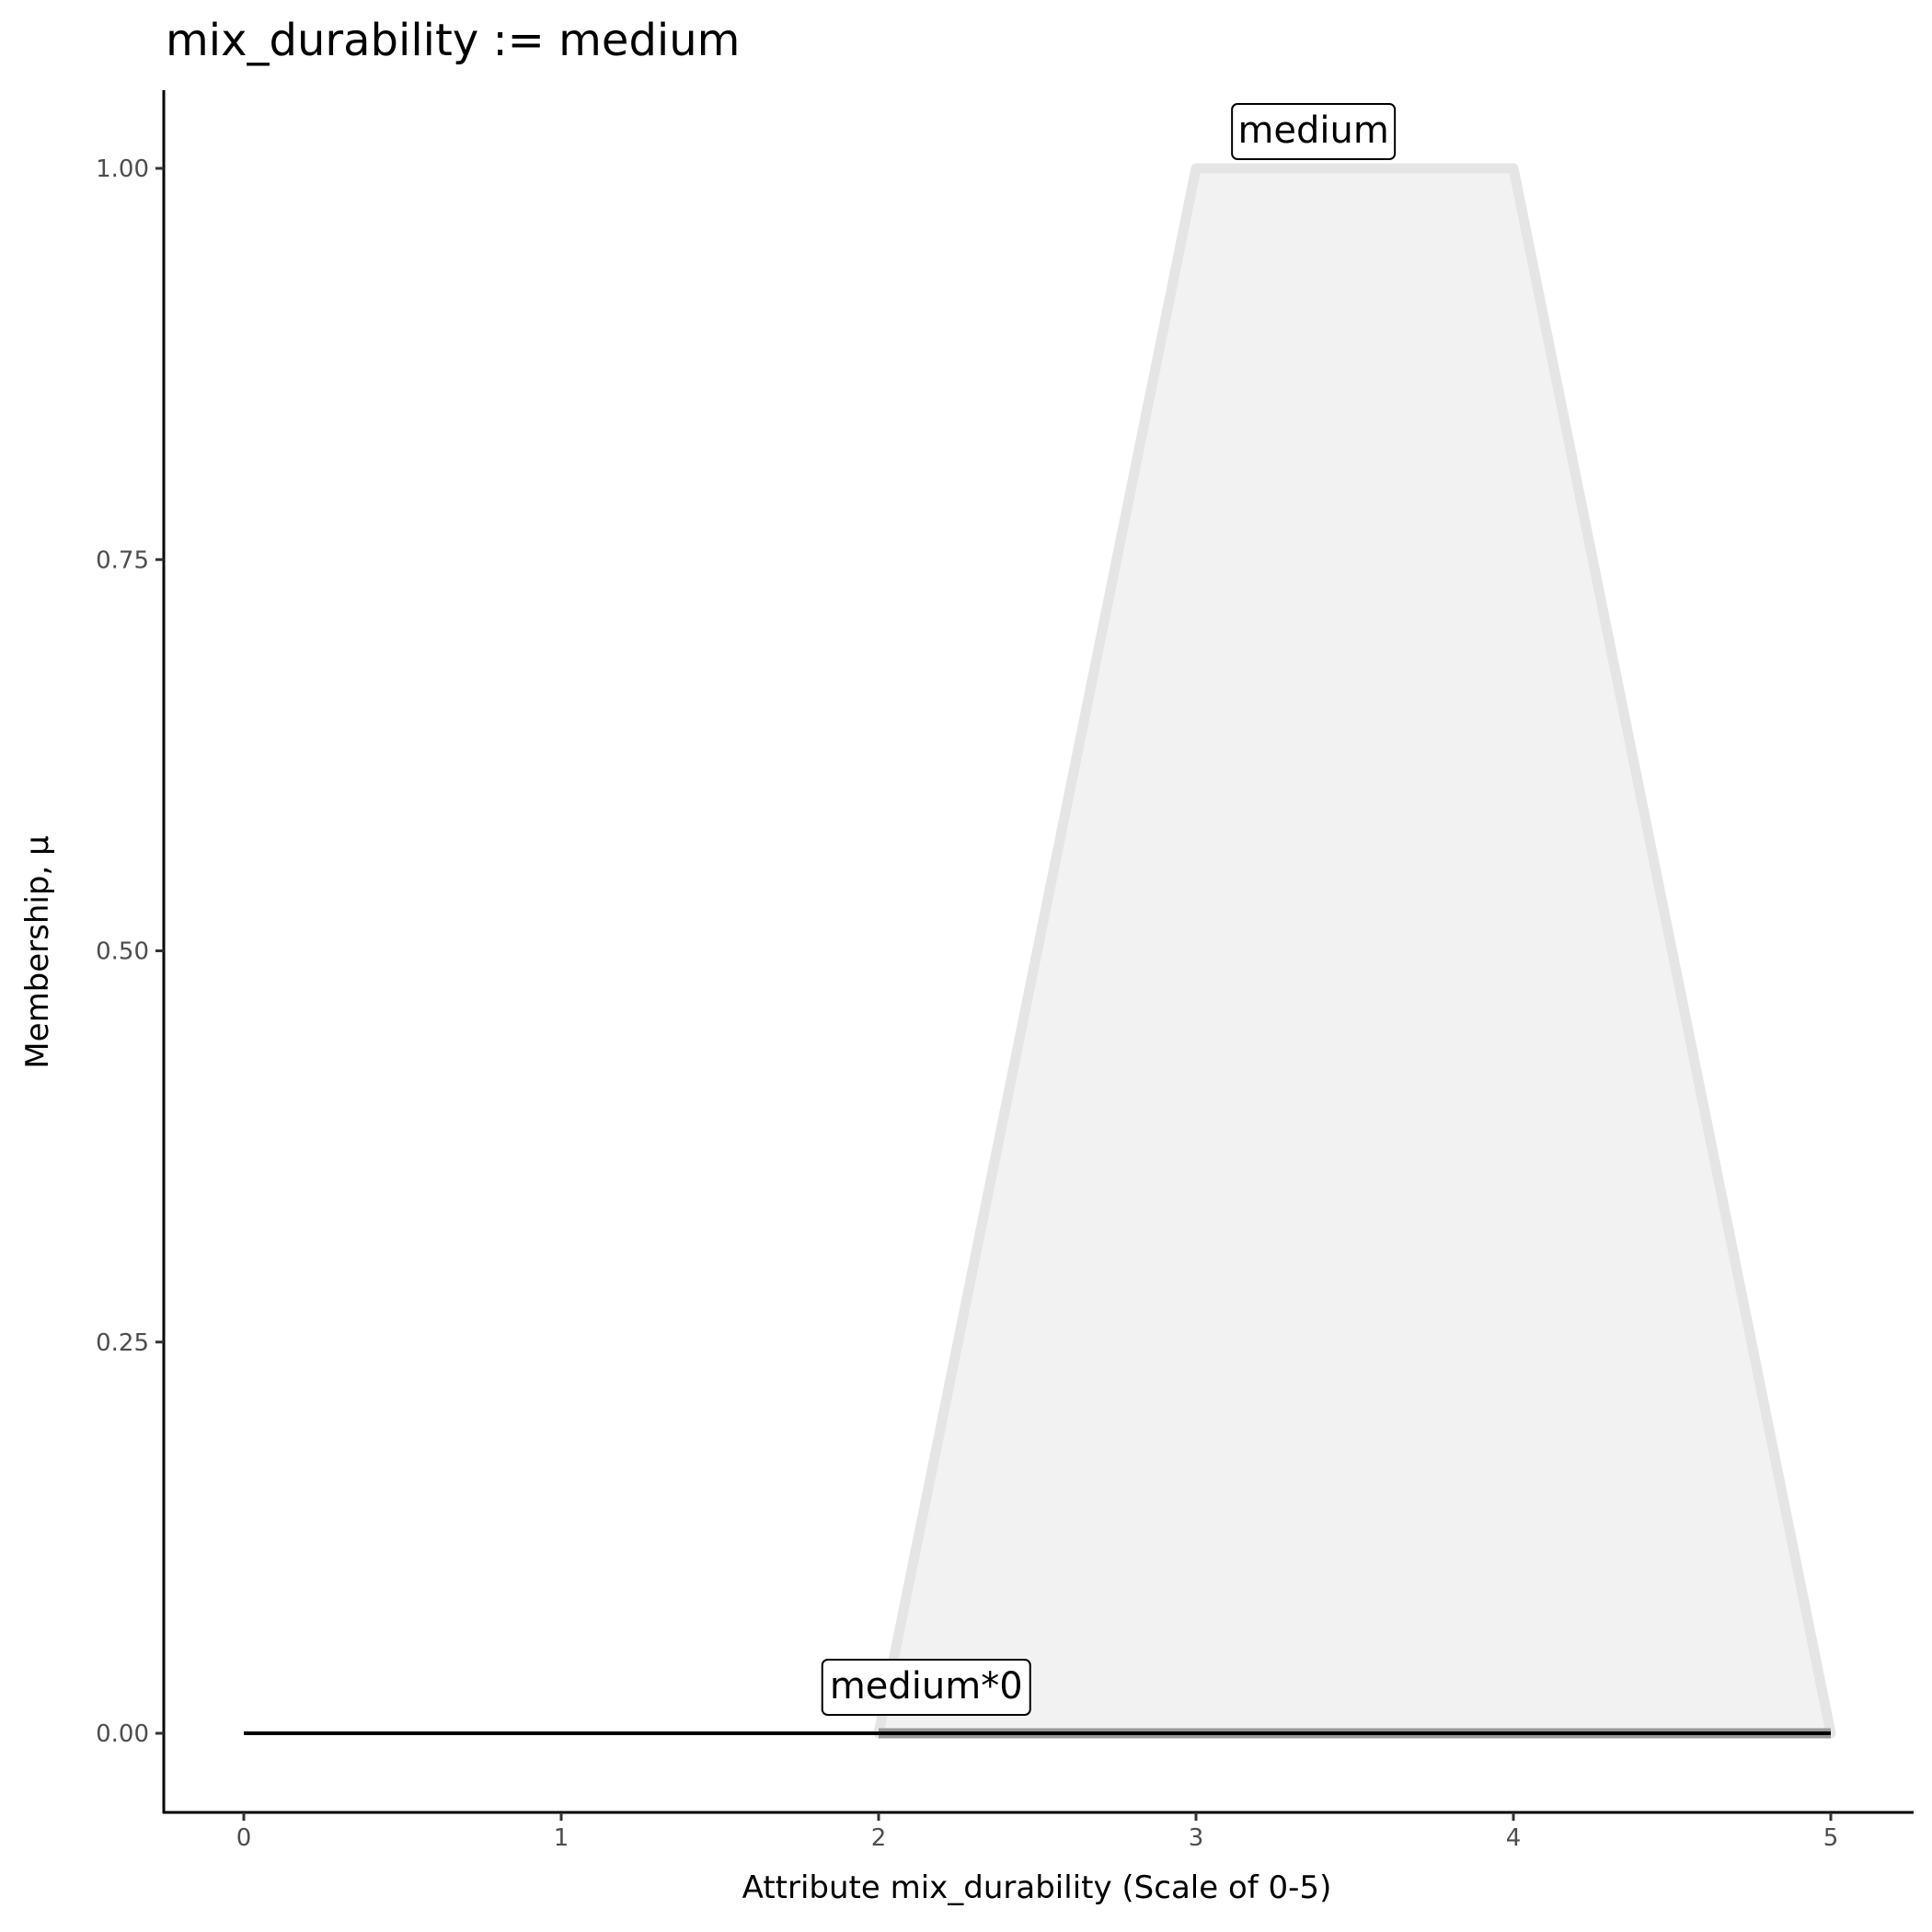 This screenshot has width=1932, height=1932. I want to click on annotation-text: medium, so click(1312, 130).